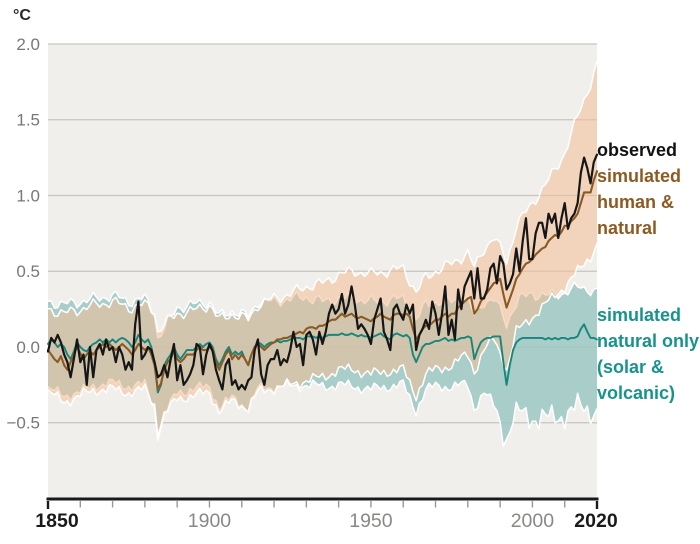 Image resolution: width=700 pixels, height=544 pixels. Describe the element at coordinates (637, 150) in the screenshot. I see `legend-observed: observed` at that location.